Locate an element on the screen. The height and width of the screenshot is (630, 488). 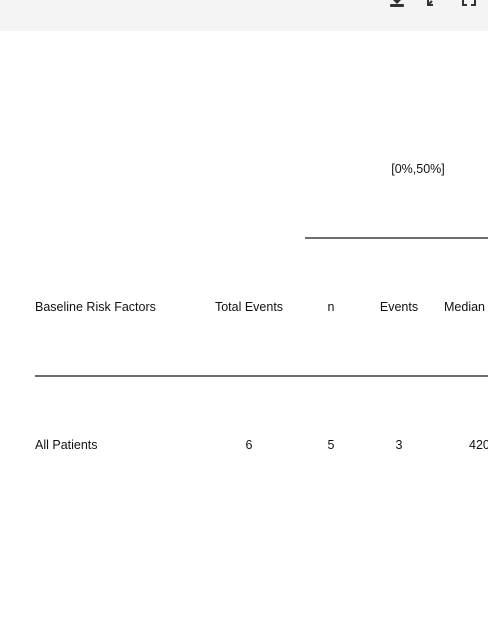
header-rule is located at coordinates (261, 376).